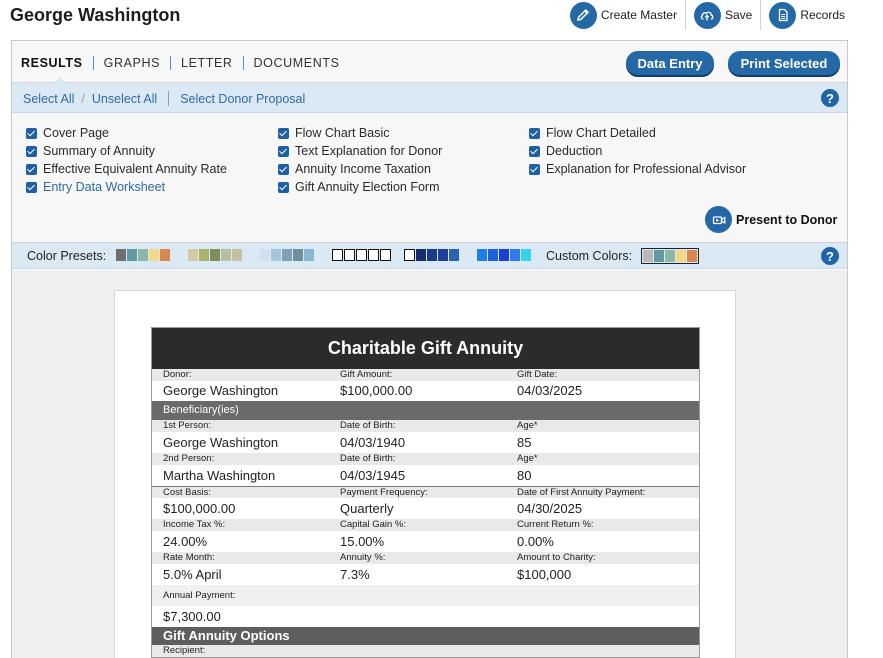 The height and width of the screenshot is (658, 883). Describe the element at coordinates (425, 375) in the screenshot. I see `table-row: Donor: Gift Amount: Gift Date:` at that location.